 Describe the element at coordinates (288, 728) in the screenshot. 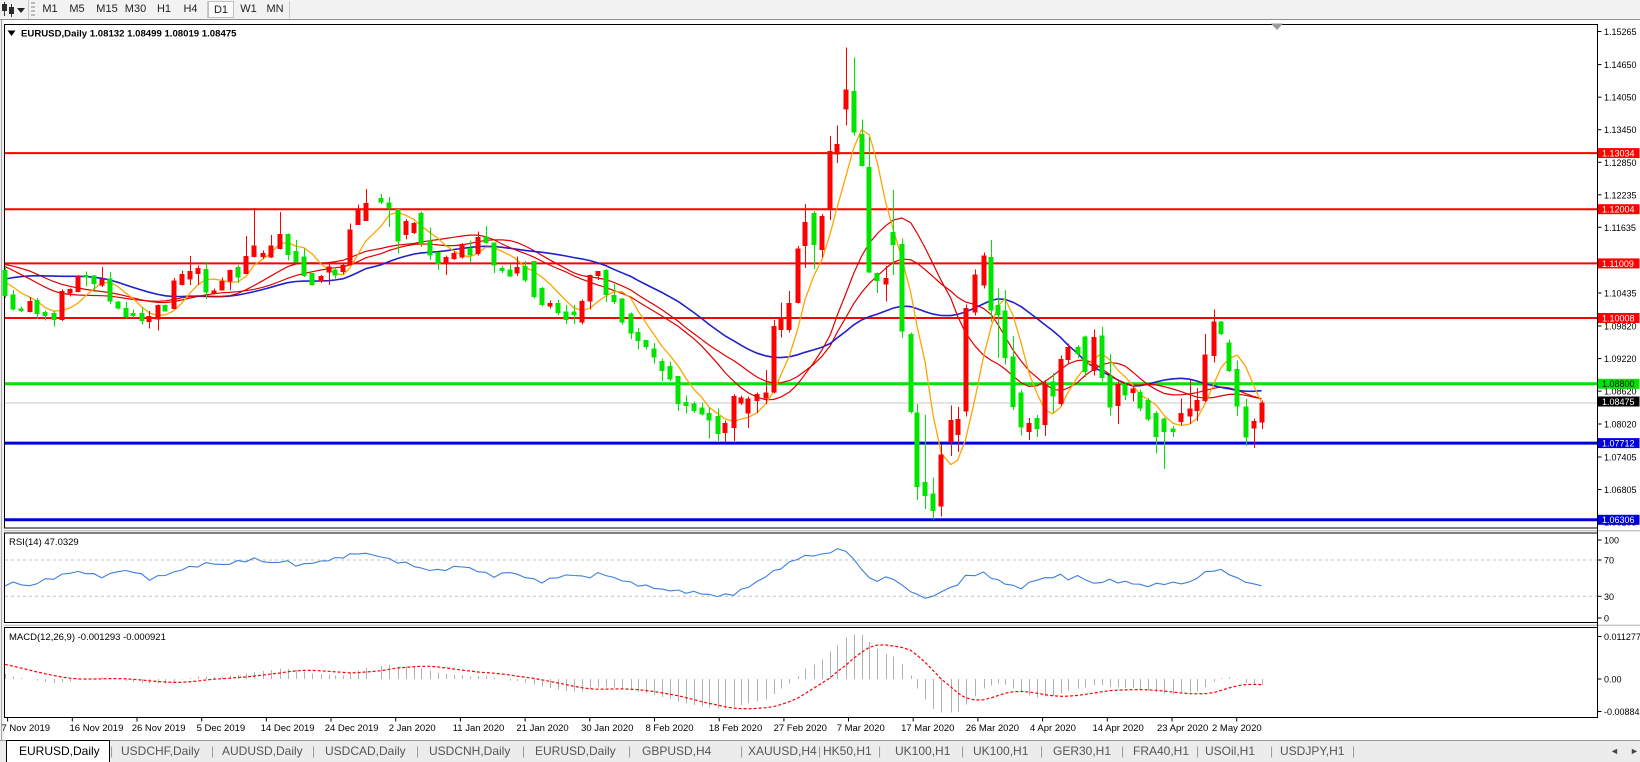

I see `svg-text: 14 Dec 2019` at that location.